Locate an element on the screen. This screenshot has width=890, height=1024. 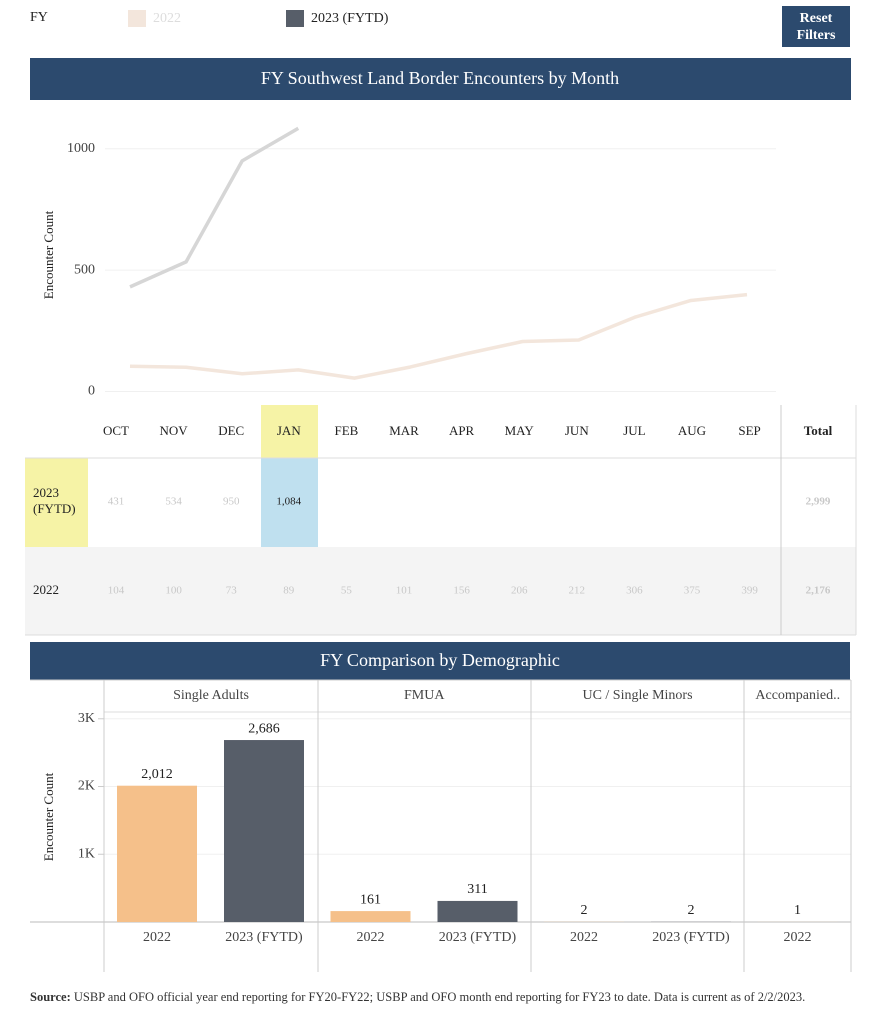
column-header: SEP is located at coordinates (749, 430).